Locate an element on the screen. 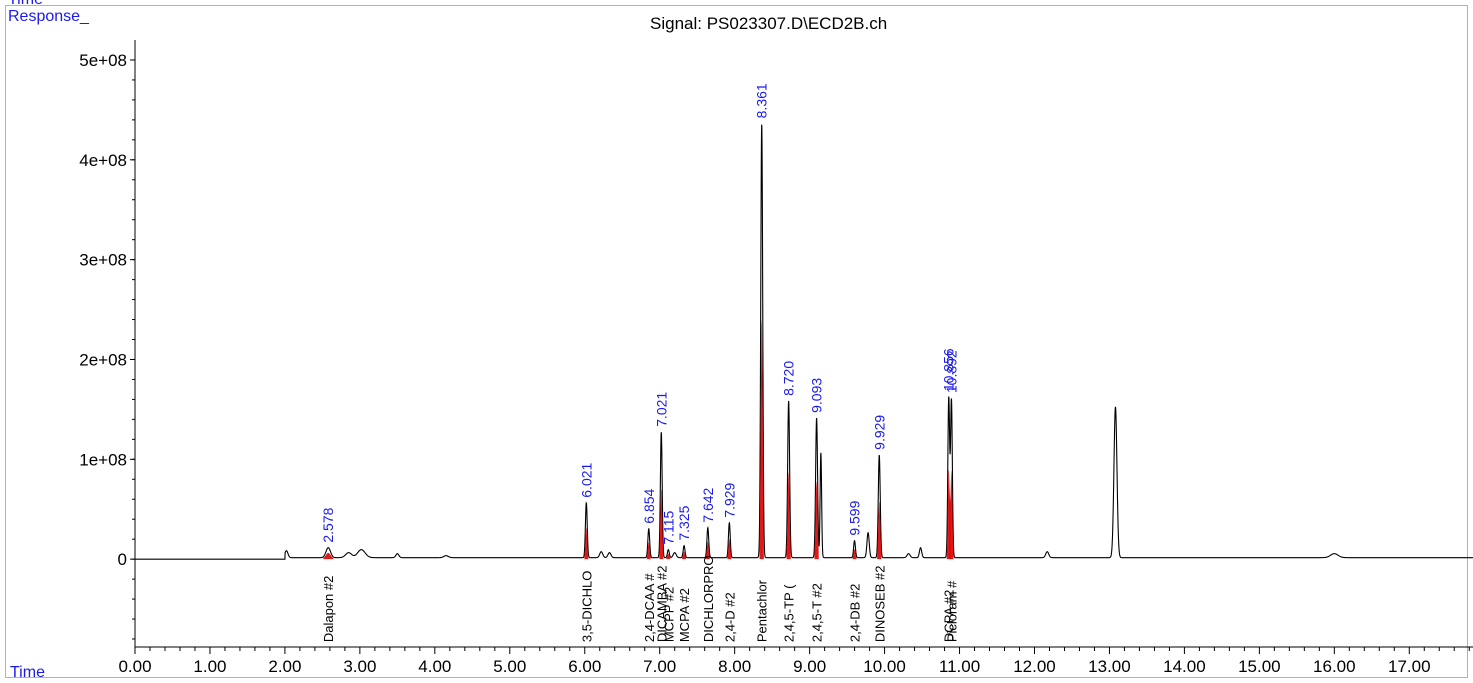 The height and width of the screenshot is (683, 1473). peak-integration-8.361 is located at coordinates (761, 439).